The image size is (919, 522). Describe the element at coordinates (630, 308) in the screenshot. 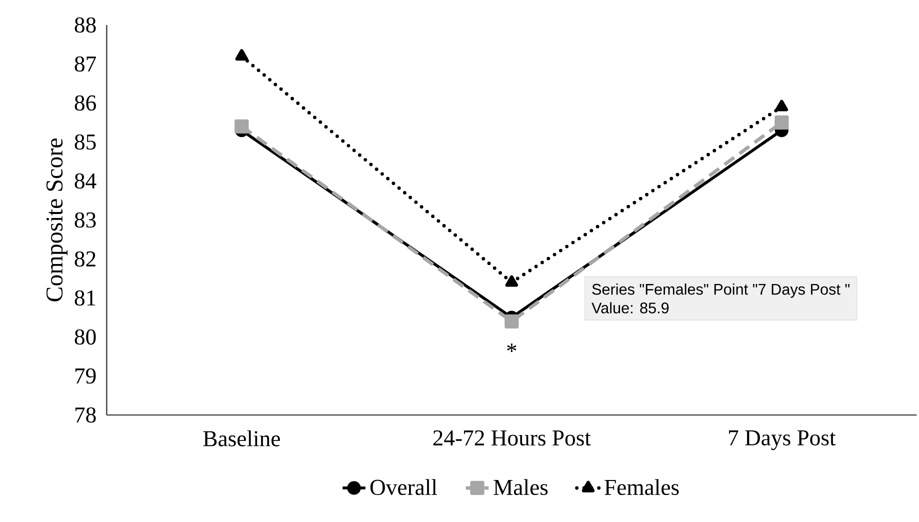

I see `annotation: Value: 85.9` at that location.